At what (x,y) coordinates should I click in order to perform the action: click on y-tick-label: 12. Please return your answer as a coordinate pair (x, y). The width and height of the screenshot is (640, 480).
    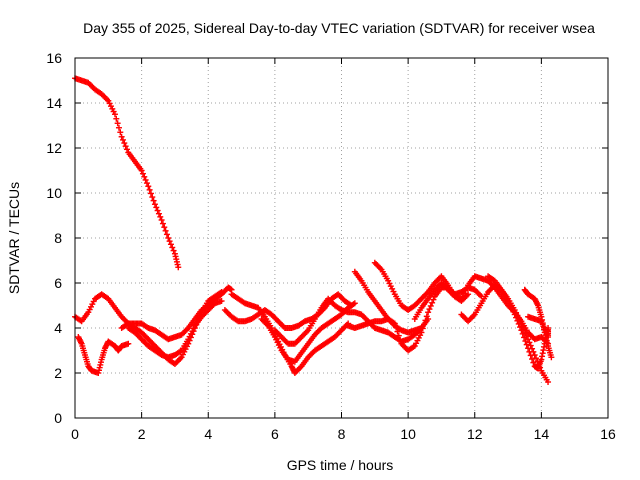
    Looking at the image, I should click on (54, 148).